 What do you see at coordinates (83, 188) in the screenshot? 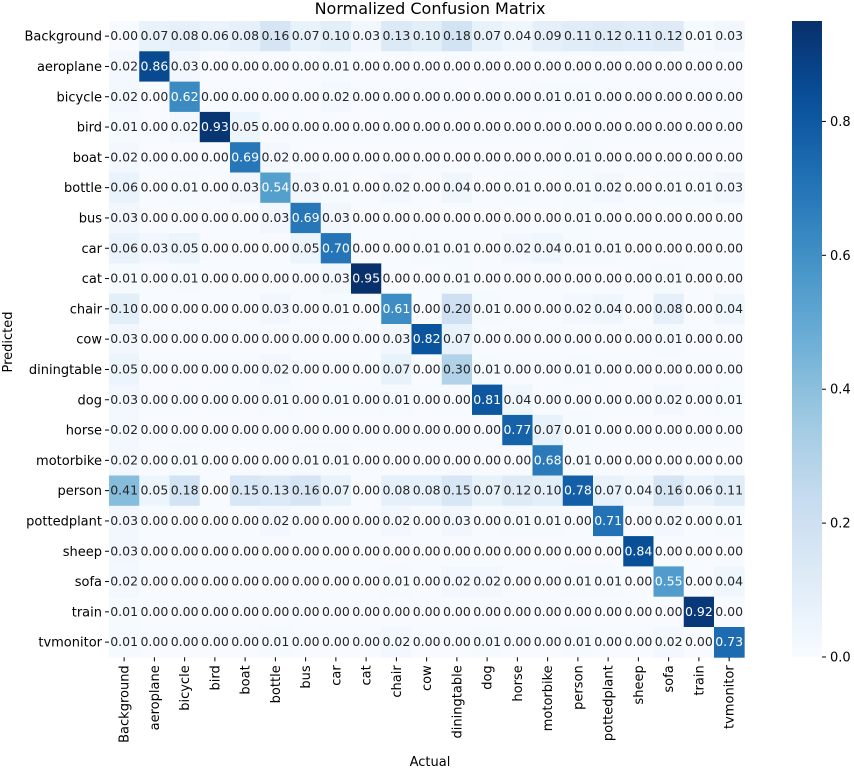
I see `y-tick-label: bottle` at bounding box center [83, 188].